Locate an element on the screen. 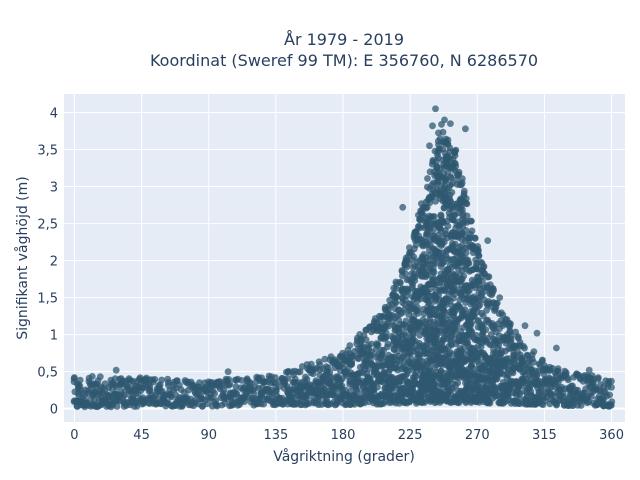 The height and width of the screenshot is (480, 640). x-axis-ticks: 0 45 90 135 180 225 270 315 360 is located at coordinates (347, 435).